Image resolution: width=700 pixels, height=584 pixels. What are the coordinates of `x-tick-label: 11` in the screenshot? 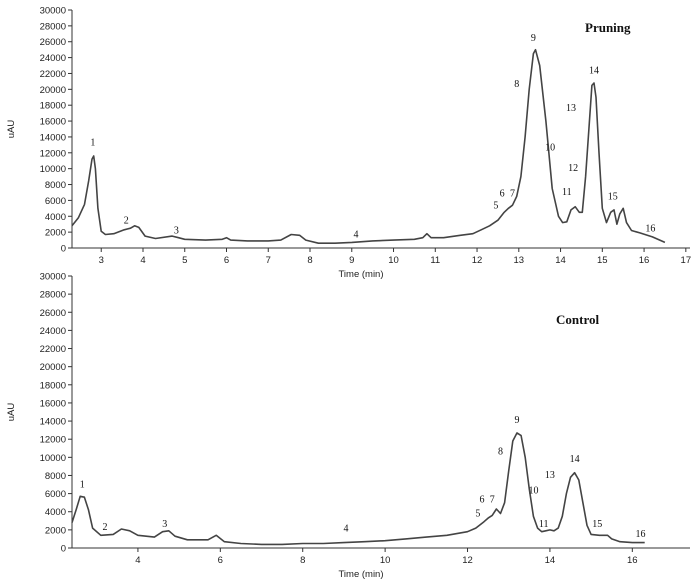 It's located at (435, 260).